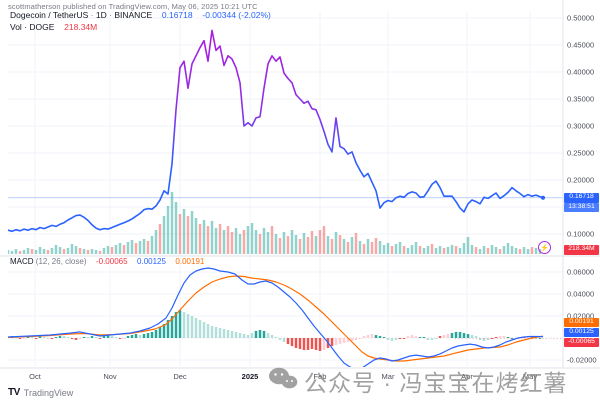  Describe the element at coordinates (320, 376) in the screenshot. I see `time-axis-label: Feb` at that location.